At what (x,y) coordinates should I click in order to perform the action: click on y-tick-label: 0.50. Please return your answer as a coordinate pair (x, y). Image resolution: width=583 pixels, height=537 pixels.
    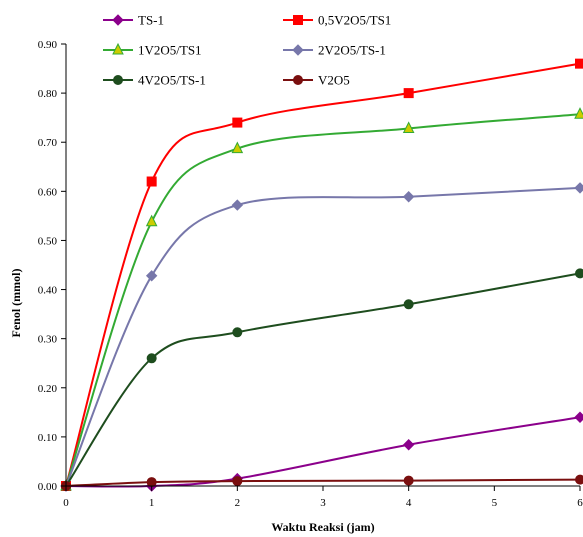
    Looking at the image, I should click on (48, 241).